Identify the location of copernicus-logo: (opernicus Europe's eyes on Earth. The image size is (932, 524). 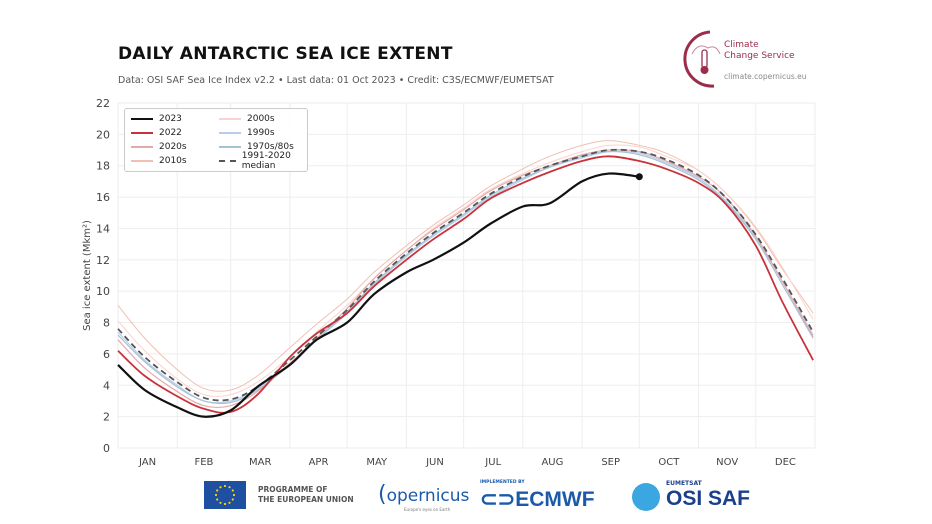
(424, 497).